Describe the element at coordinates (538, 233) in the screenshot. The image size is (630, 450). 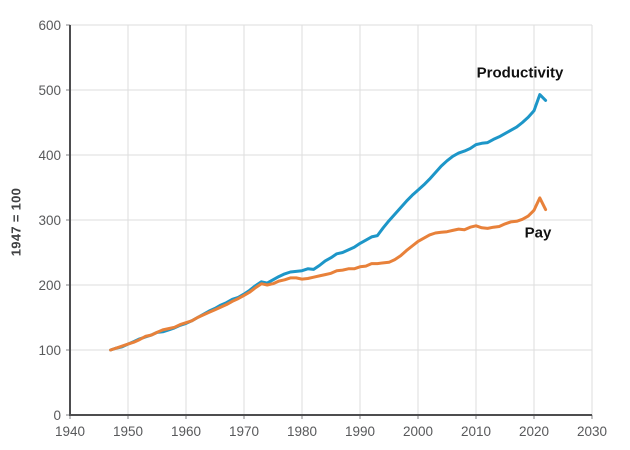
I see `pay-line-label: Pay` at that location.